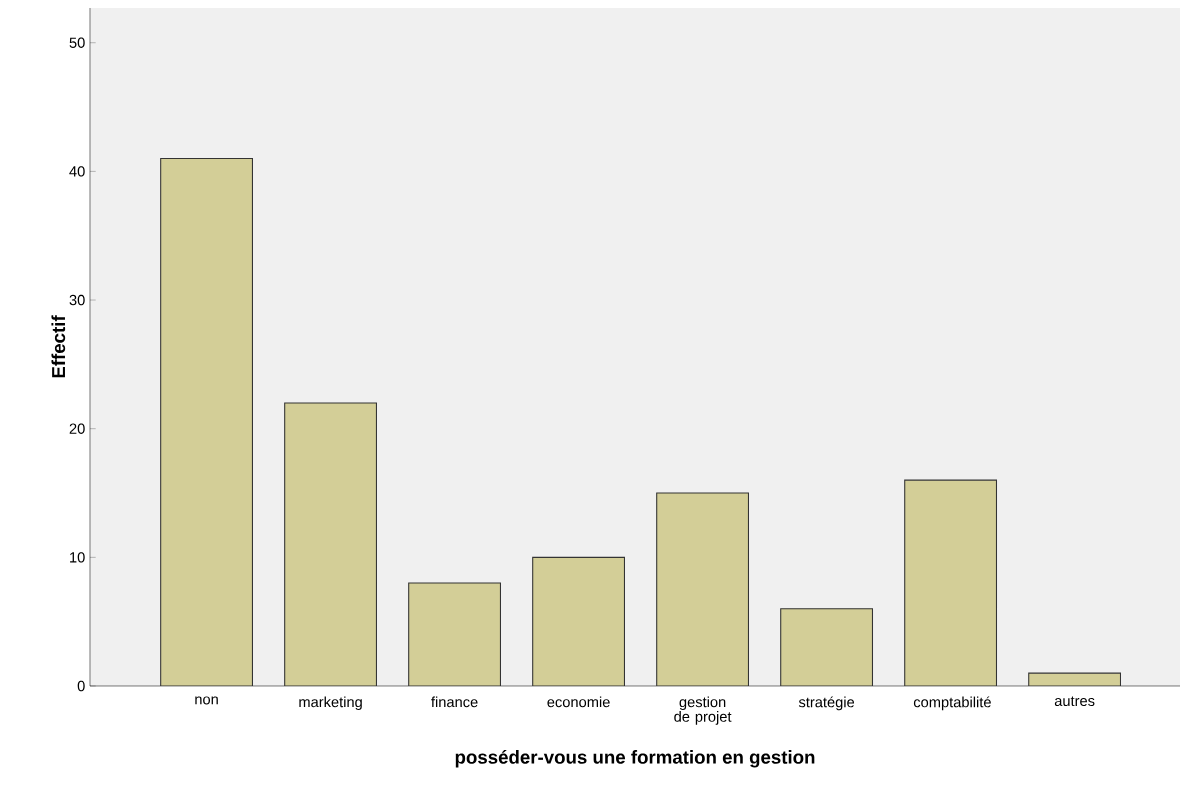 The image size is (1189, 800). I want to click on x-tick-label: autres, so click(1074, 701).